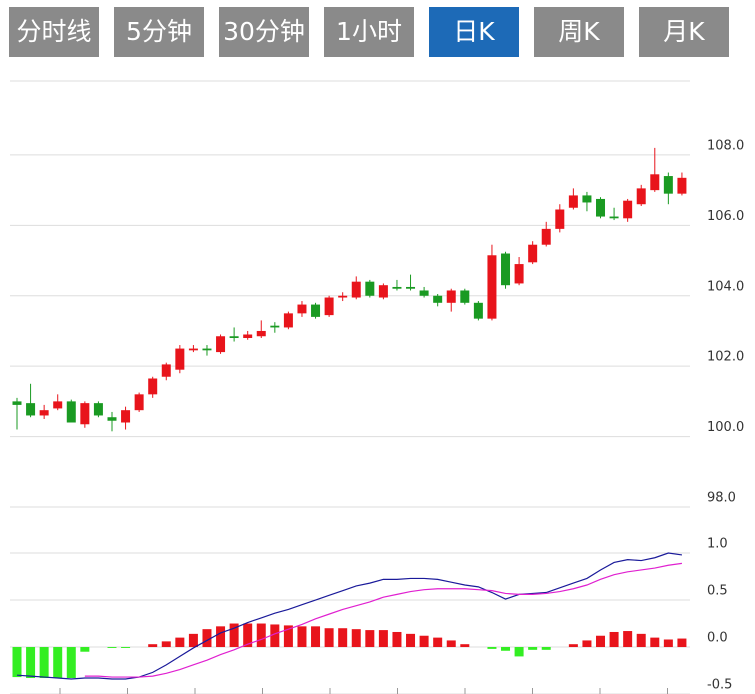 Image resolution: width=755 pixels, height=694 pixels. I want to click on tab-bar: 分时线 5分钟 30分钟 1小时 日K 周K 月K, so click(377, 32).